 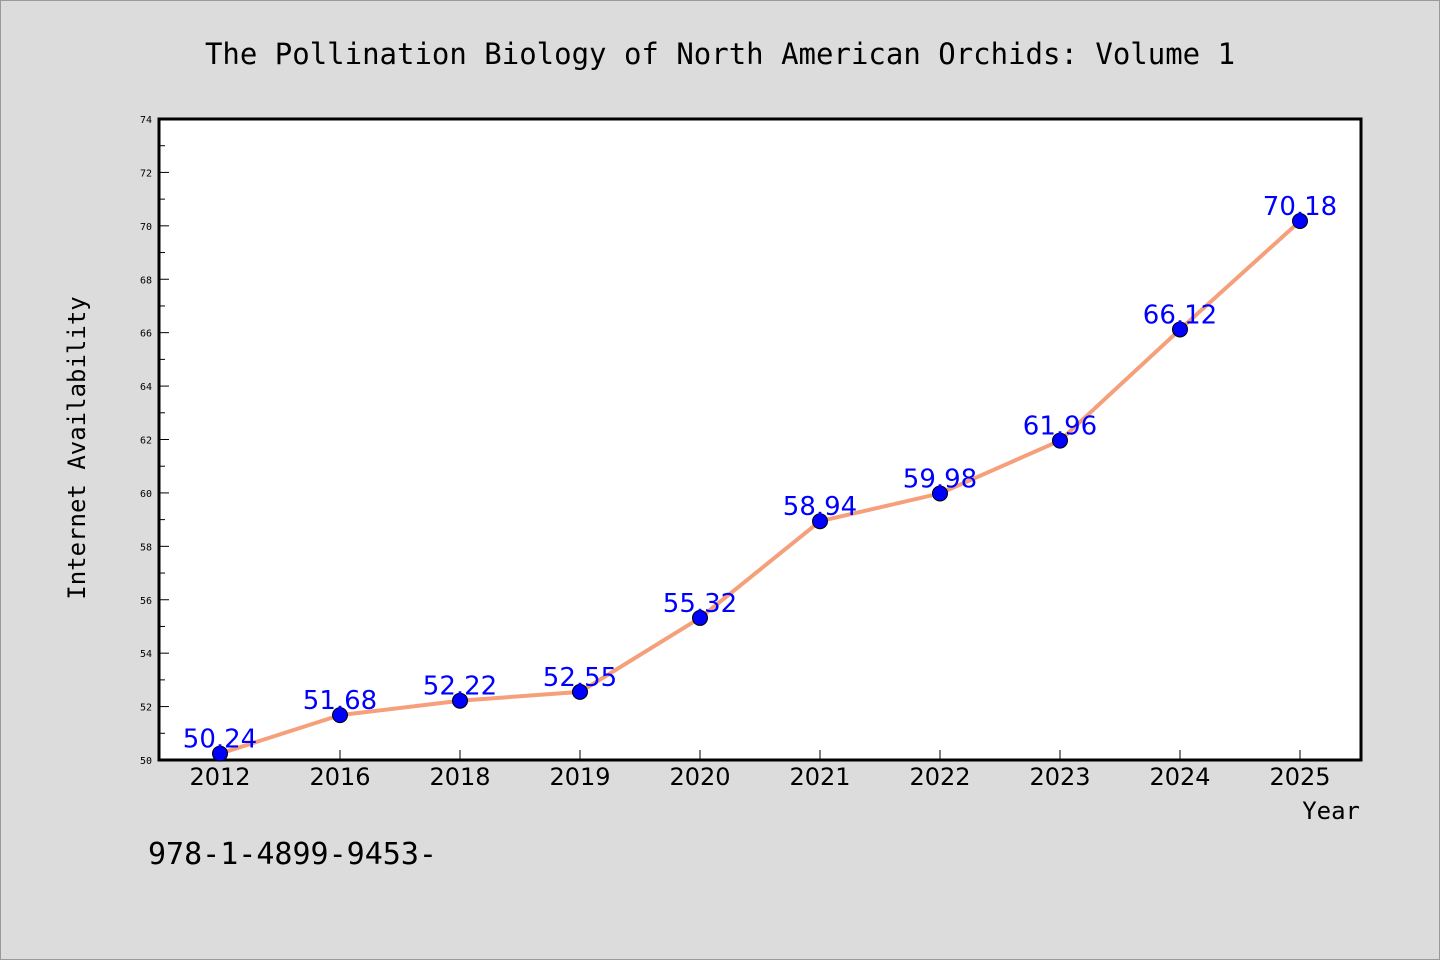 What do you see at coordinates (820, 507) in the screenshot?
I see `data-label: 58.94` at bounding box center [820, 507].